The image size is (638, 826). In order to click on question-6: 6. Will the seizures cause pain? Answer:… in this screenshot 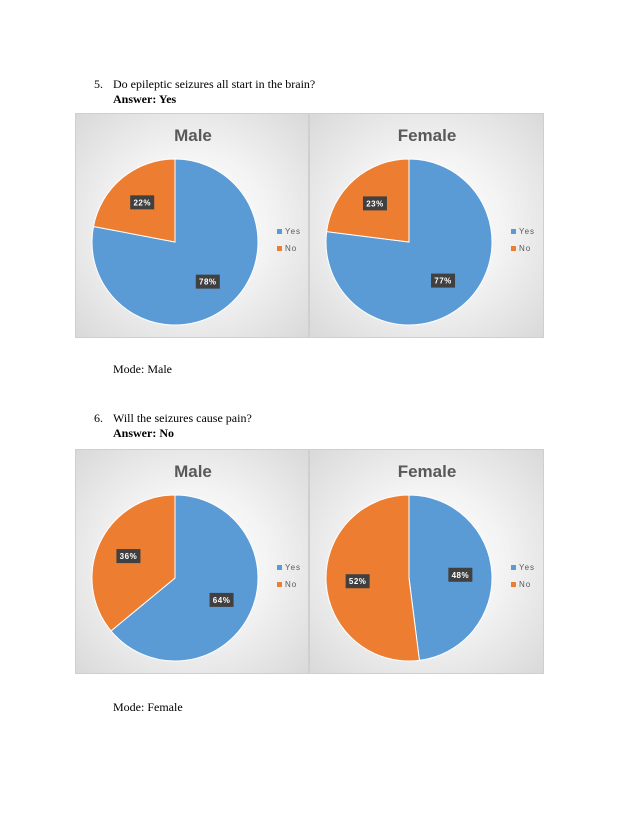, I will do `click(173, 426)`.